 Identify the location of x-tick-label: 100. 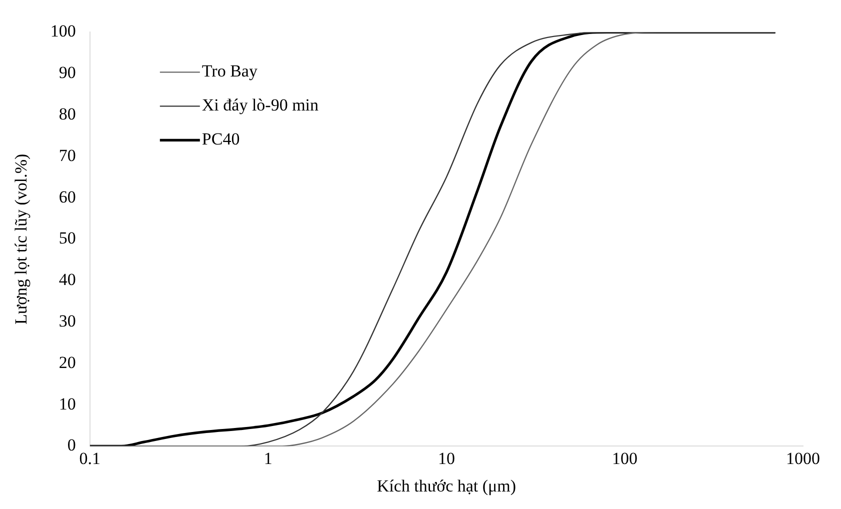
(625, 458).